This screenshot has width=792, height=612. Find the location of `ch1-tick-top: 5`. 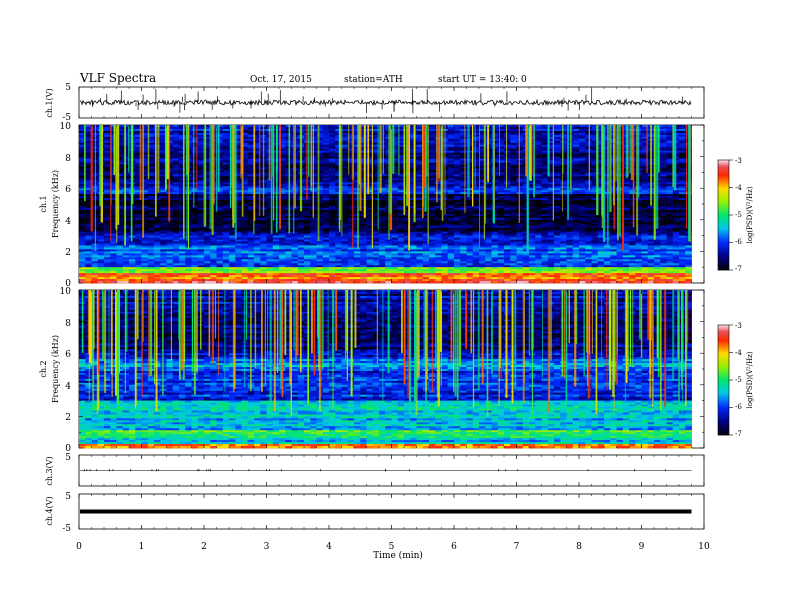

ch1-tick-top: 5 is located at coordinates (68, 88).